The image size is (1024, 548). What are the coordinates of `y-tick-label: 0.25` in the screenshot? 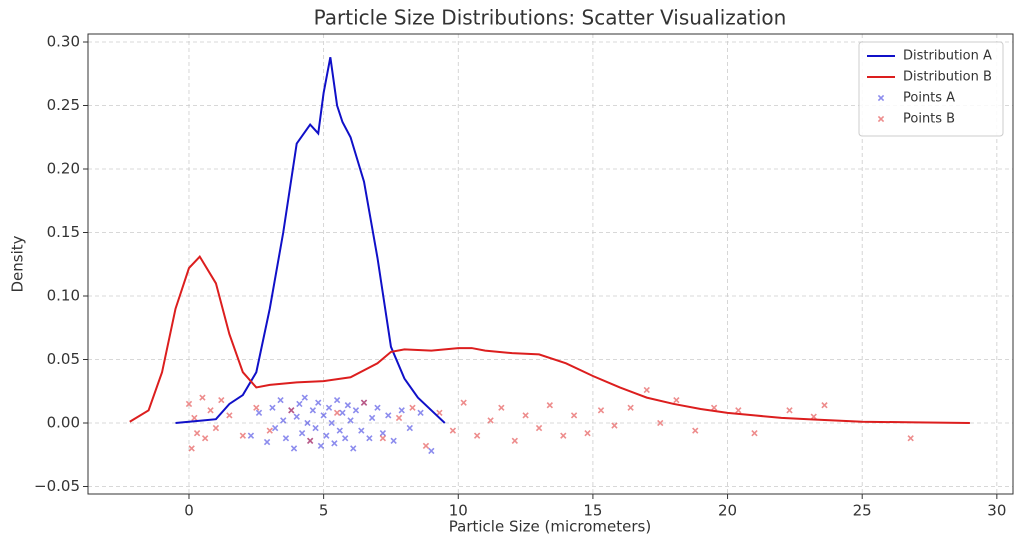 It's located at (63, 105).